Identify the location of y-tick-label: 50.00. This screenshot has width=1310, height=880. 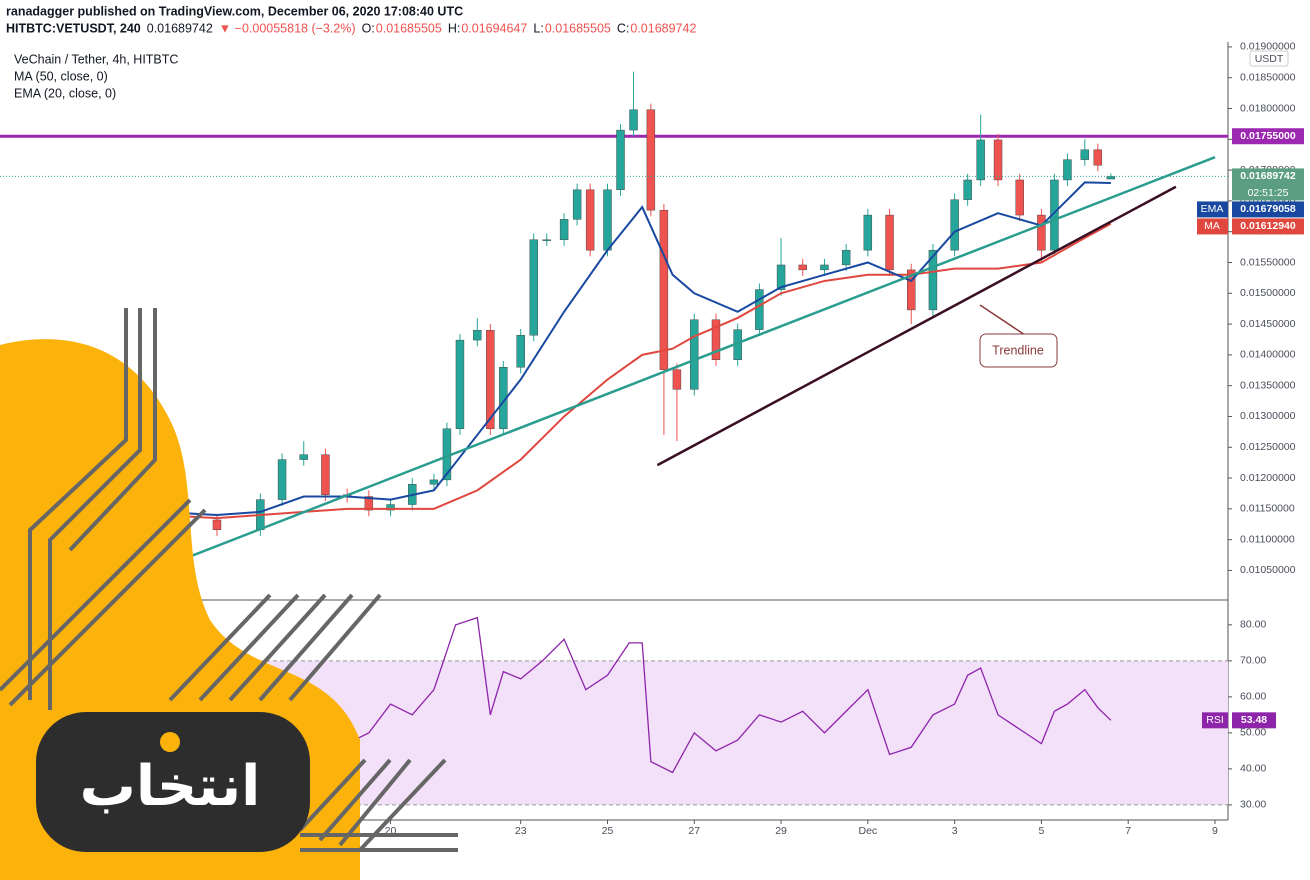
(1253, 733).